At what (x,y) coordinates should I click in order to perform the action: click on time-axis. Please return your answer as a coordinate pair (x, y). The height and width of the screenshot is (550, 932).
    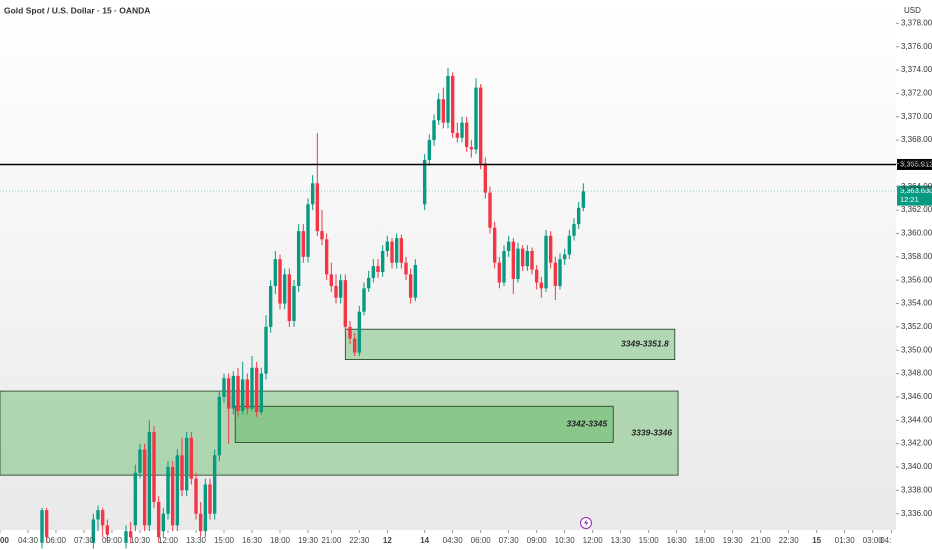
    Looking at the image, I should click on (448, 540).